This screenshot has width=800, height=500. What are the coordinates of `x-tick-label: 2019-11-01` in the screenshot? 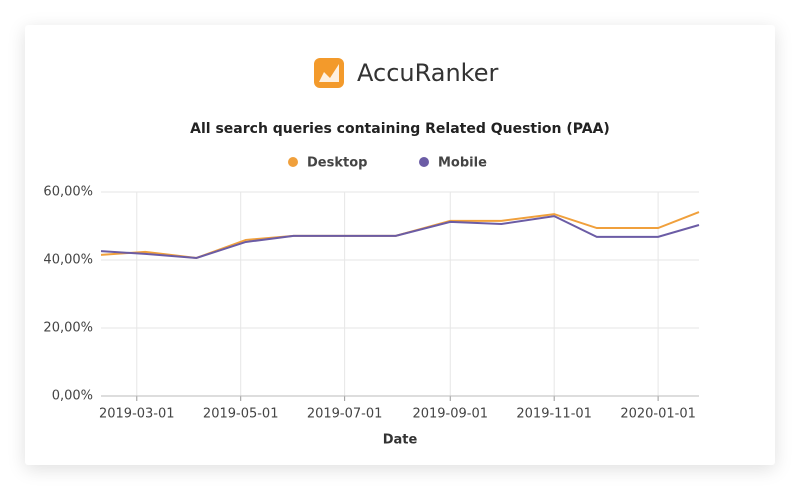 It's located at (554, 414).